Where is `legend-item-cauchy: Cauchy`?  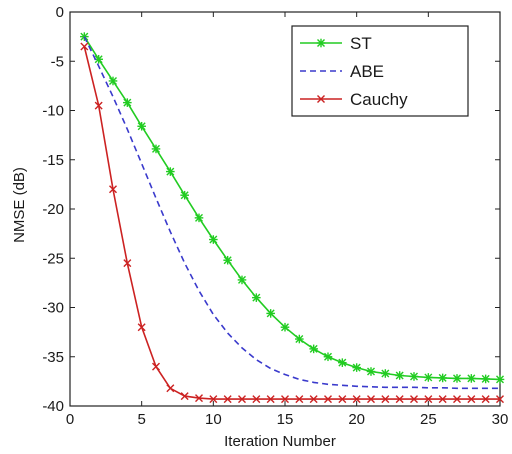
legend-item-cauchy: Cauchy is located at coordinates (354, 99).